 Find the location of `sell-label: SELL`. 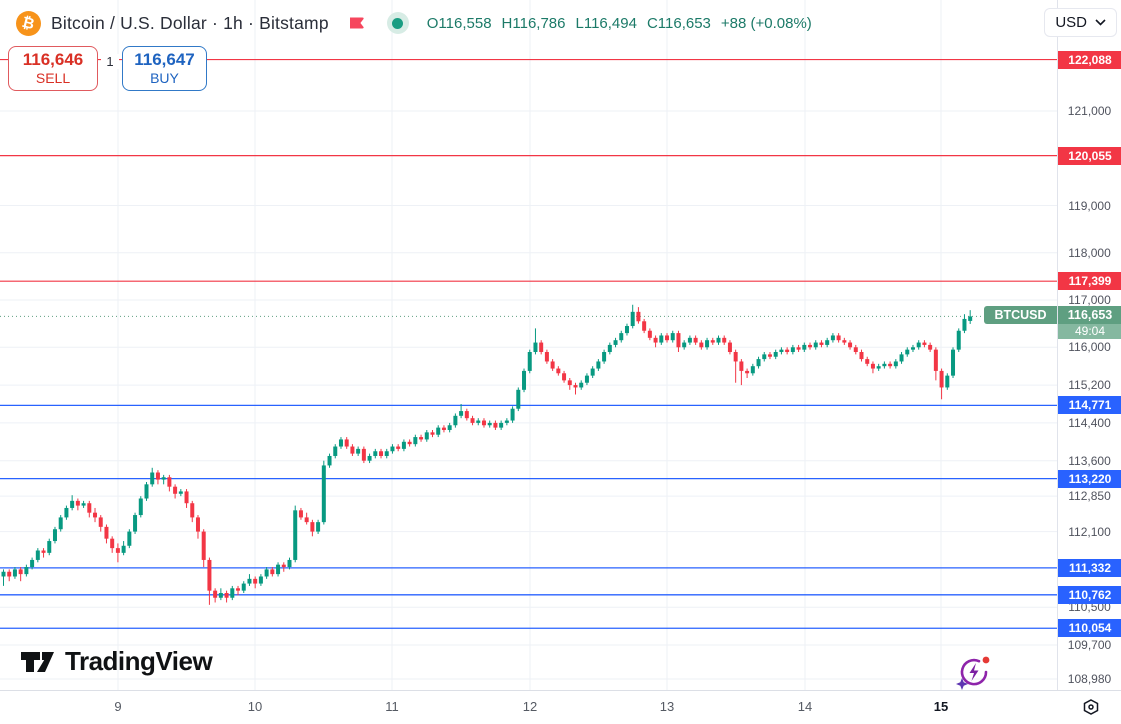

sell-label: SELL is located at coordinates (53, 77).